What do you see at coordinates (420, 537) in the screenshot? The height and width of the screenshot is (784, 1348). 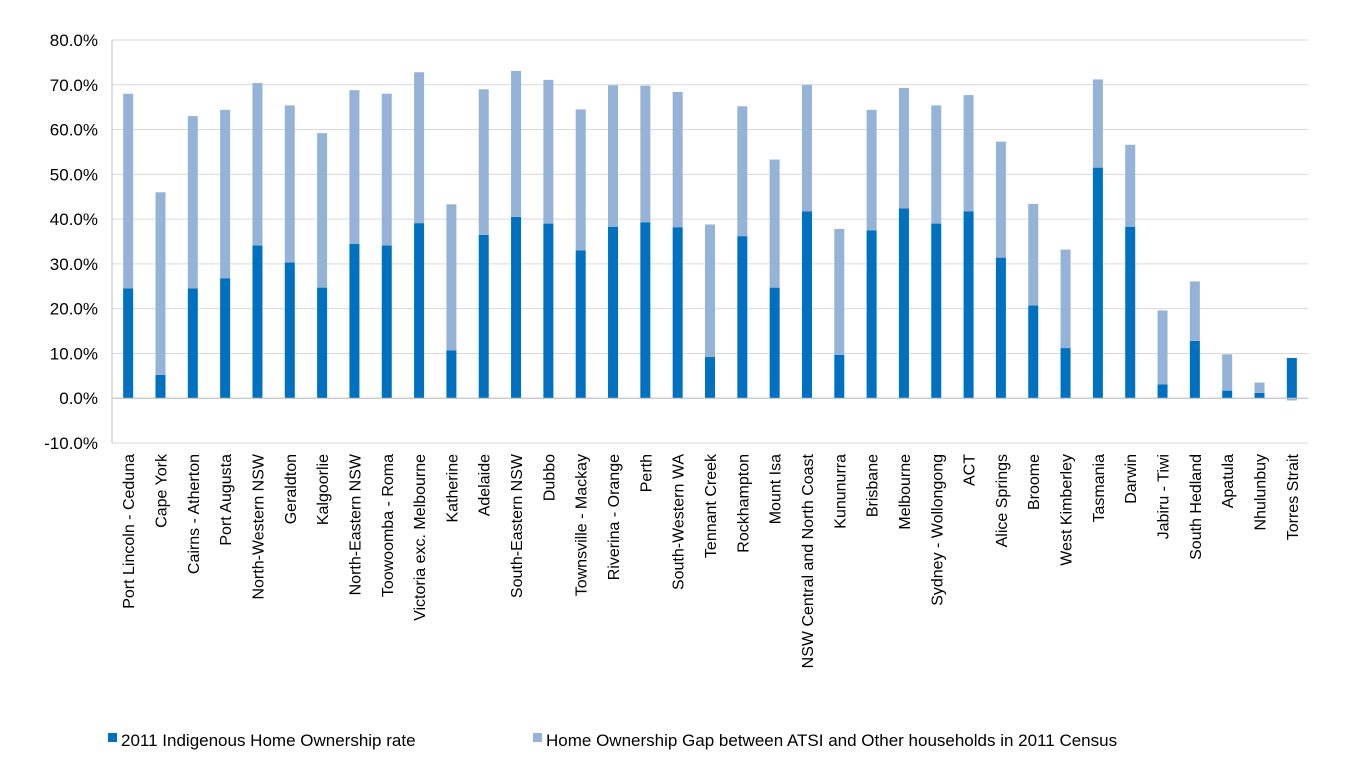 I see `x-tick-label: Victoria exc. Melbourne` at bounding box center [420, 537].